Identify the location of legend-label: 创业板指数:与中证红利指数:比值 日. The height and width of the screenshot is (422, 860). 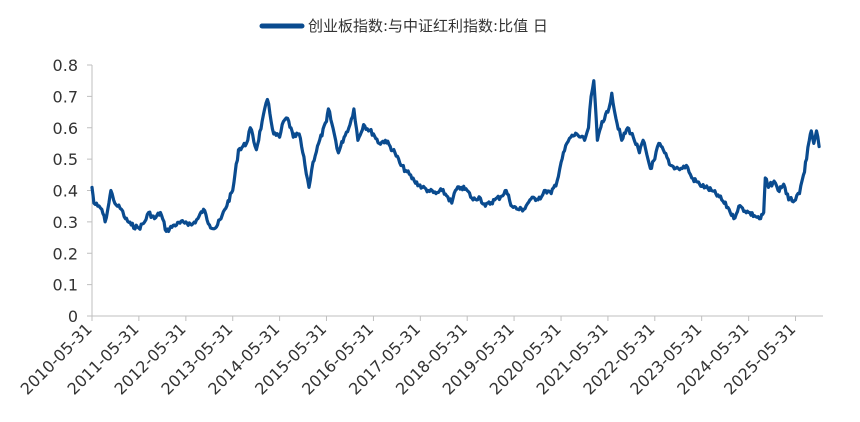
(428, 26).